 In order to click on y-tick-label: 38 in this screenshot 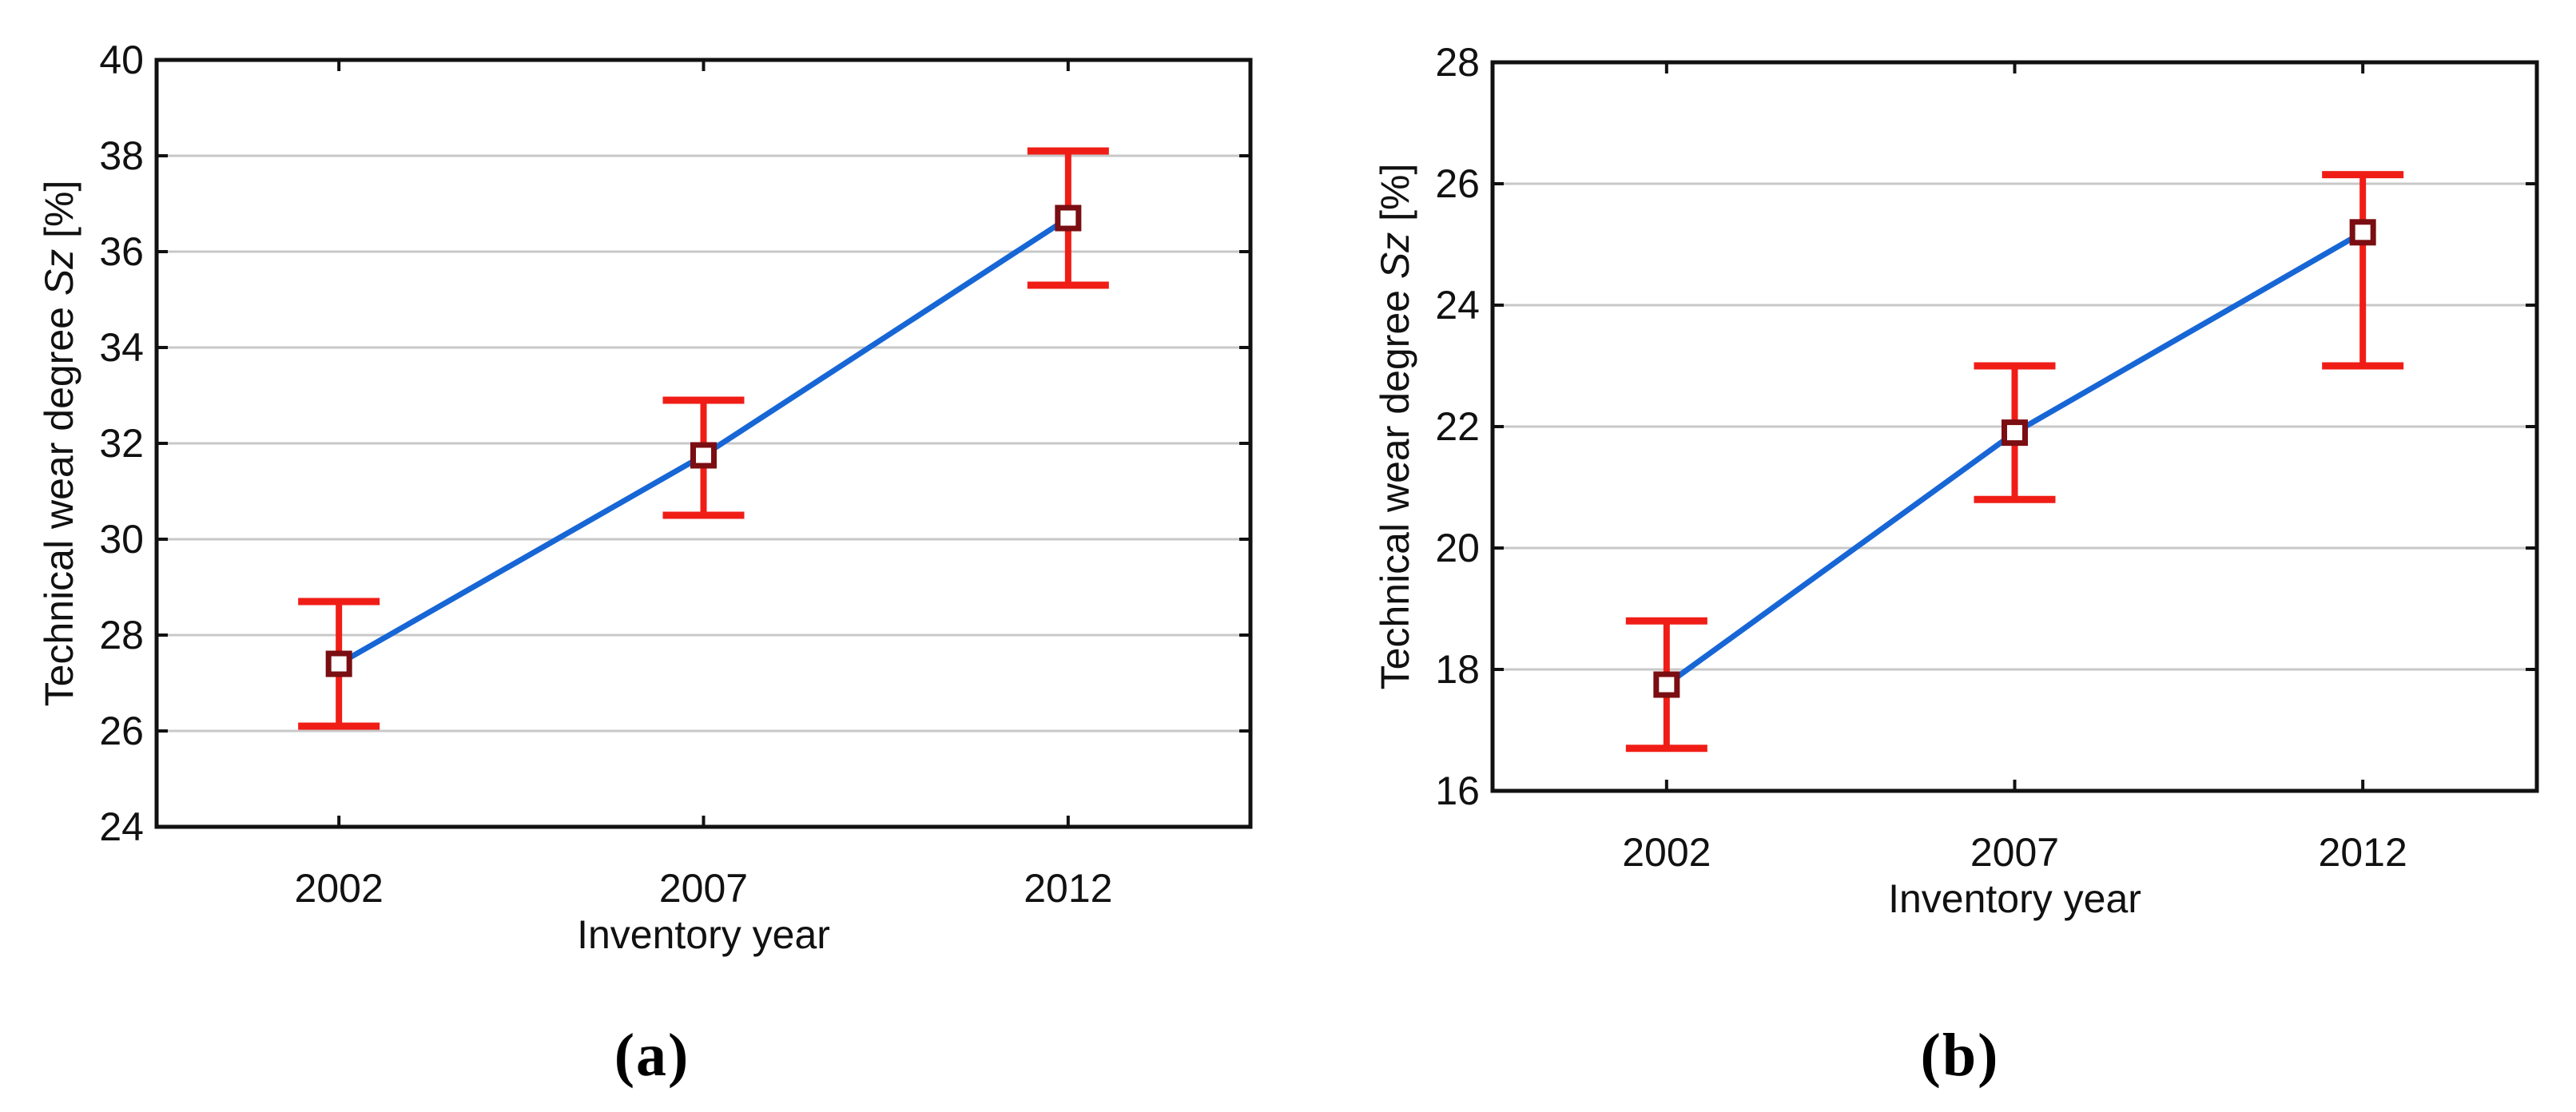, I will do `click(121, 155)`.